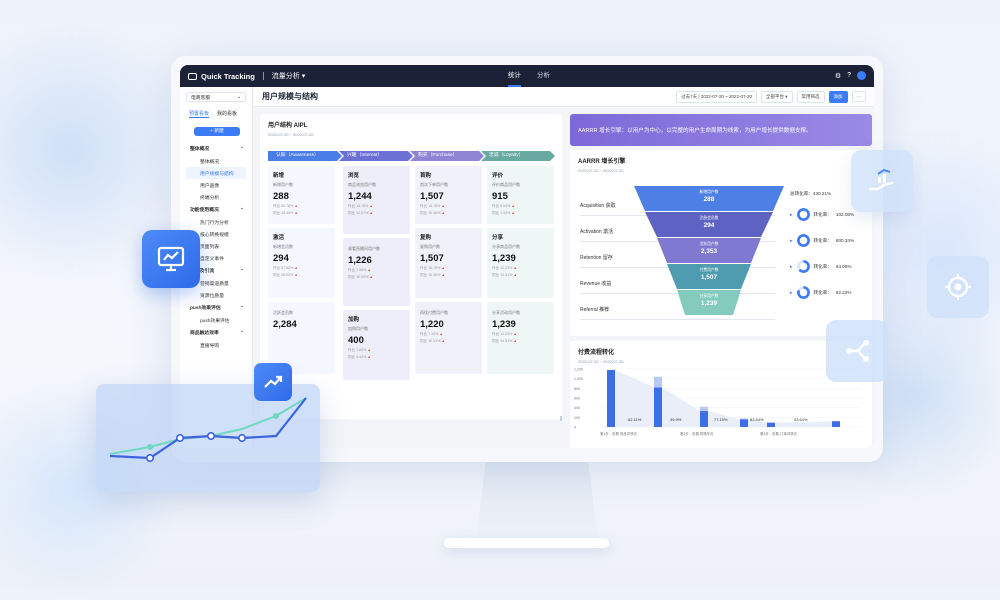 This screenshot has height=600, width=1000. Describe the element at coordinates (518, 156) in the screenshot. I see `aipl-stage: 忠诚（Loyalty）` at that location.